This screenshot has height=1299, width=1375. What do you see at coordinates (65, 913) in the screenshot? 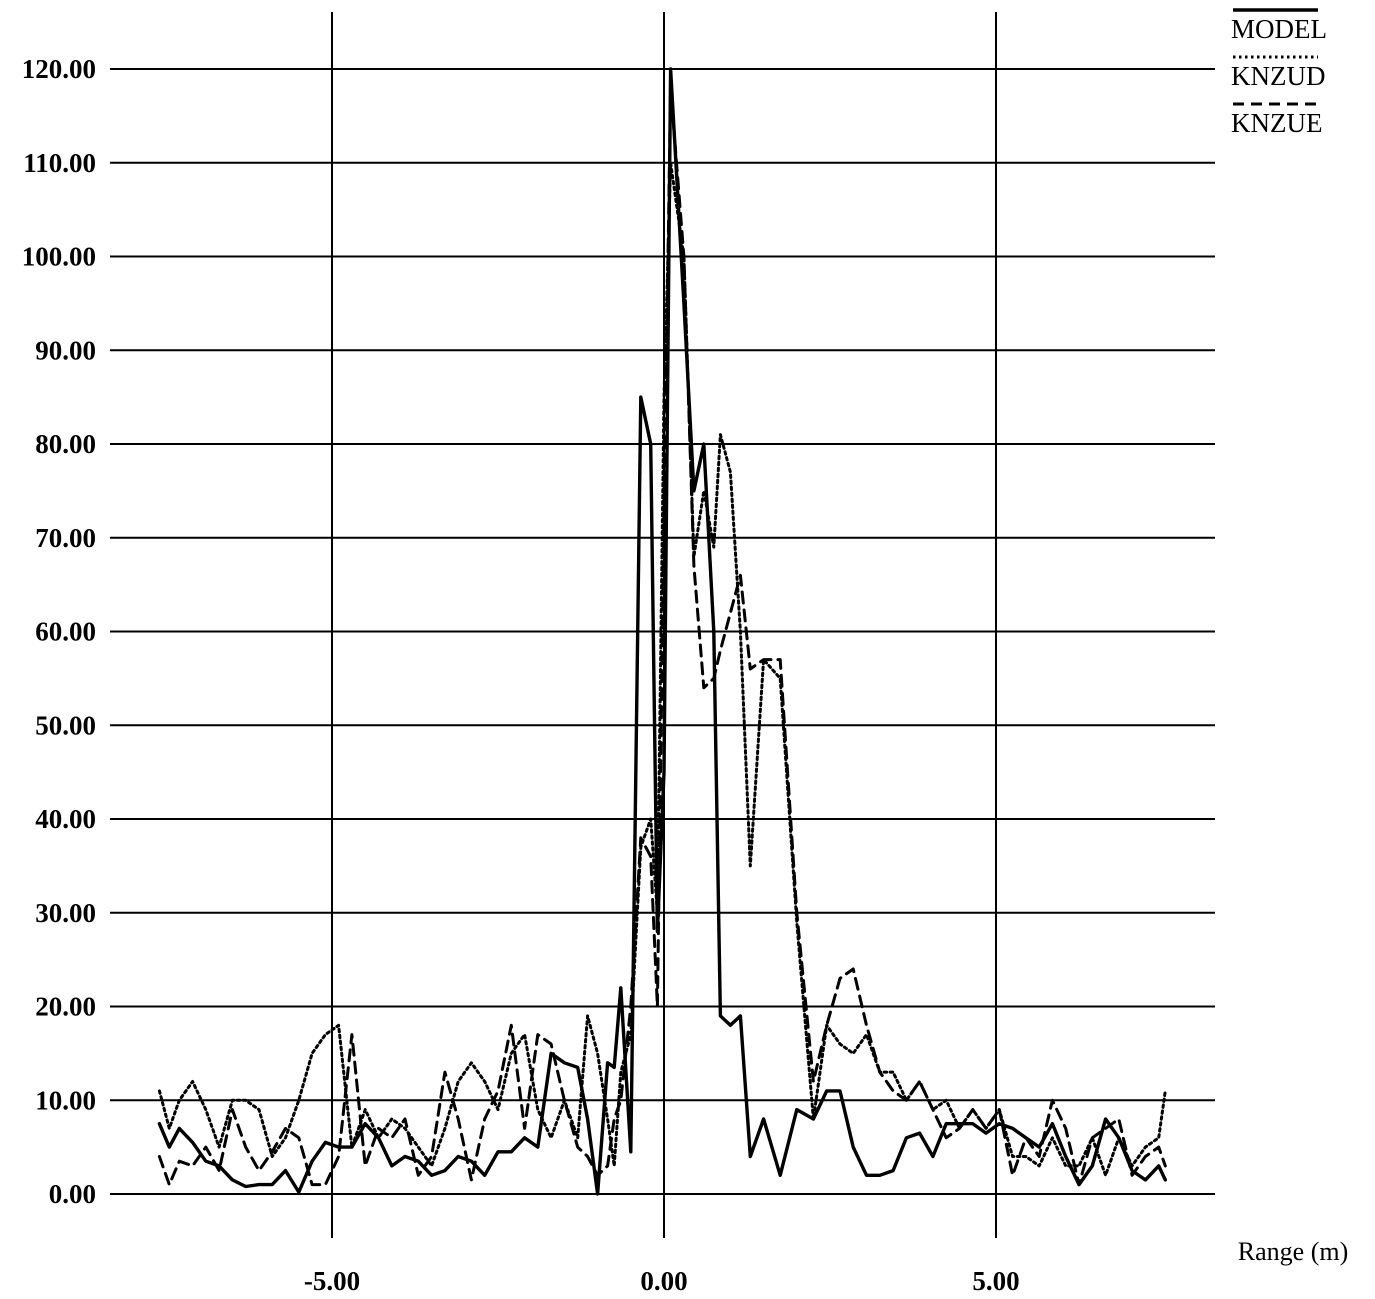
I see `y-tick-label: 30.00` at bounding box center [65, 913].